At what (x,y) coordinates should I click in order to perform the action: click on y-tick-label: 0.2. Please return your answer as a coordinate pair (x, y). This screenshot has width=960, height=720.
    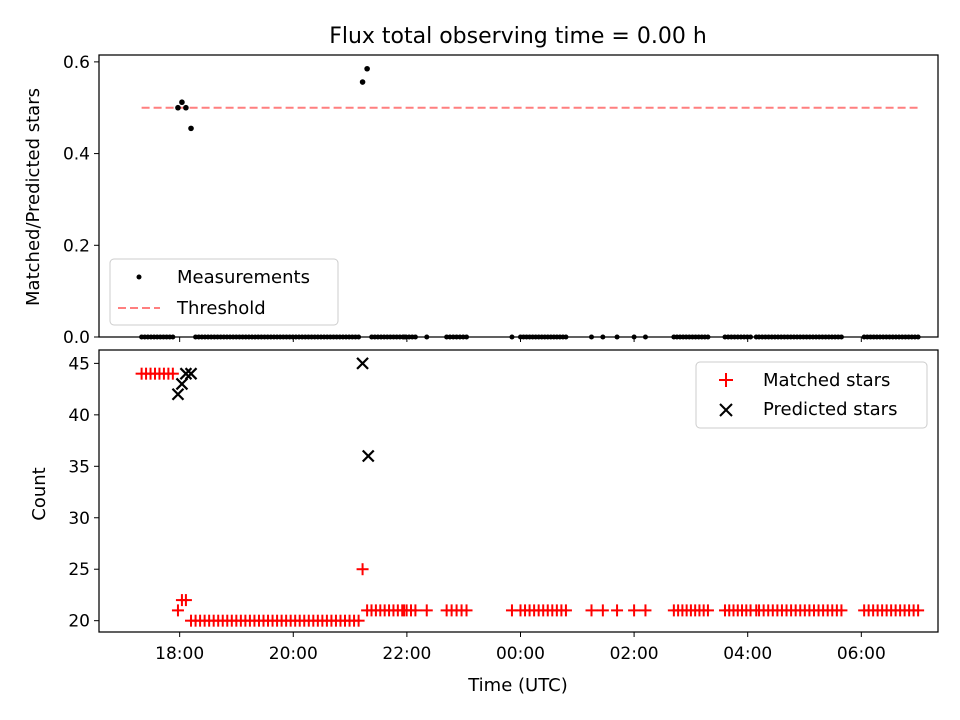
    Looking at the image, I should click on (76, 246).